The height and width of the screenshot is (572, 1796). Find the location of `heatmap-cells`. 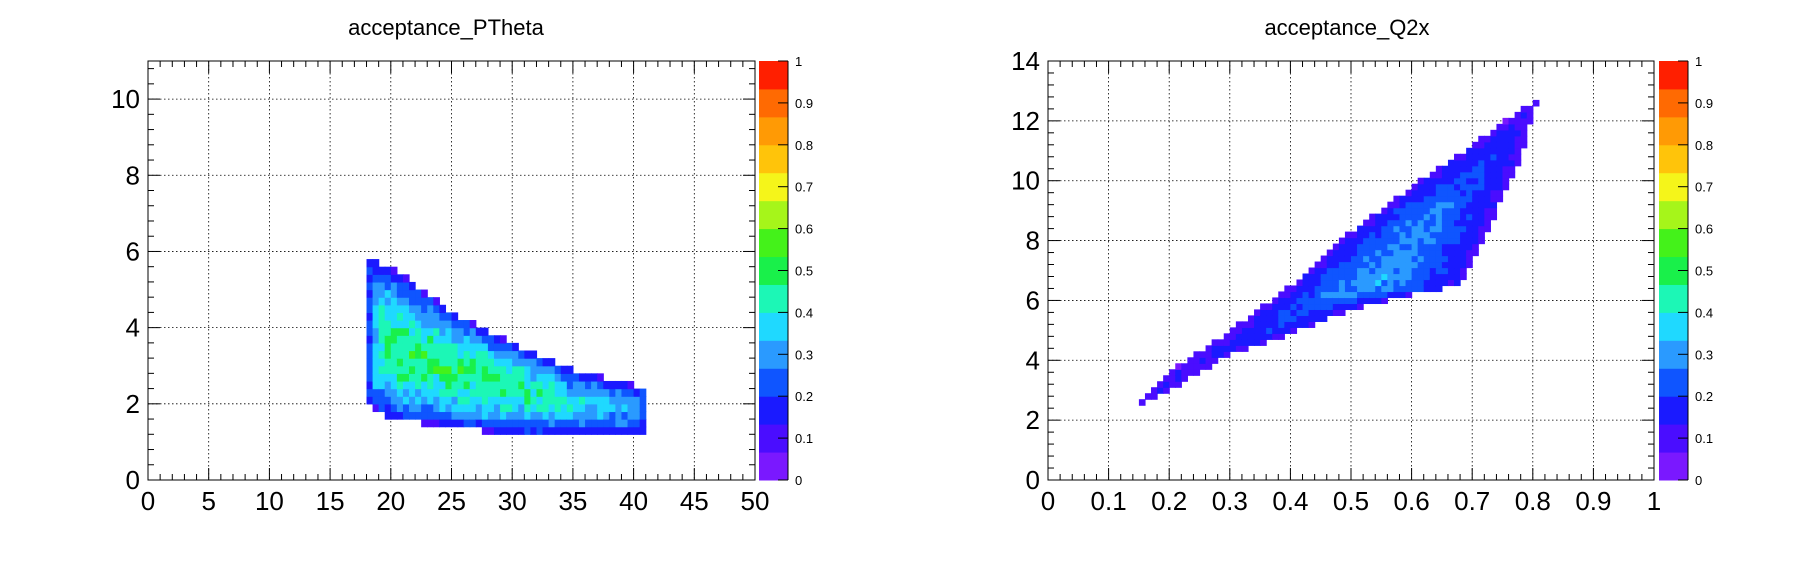

heatmap-cells is located at coordinates (506, 347).